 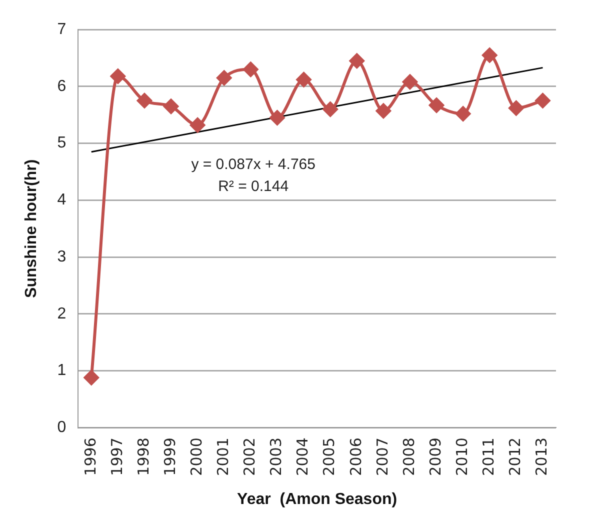 What do you see at coordinates (253, 186) in the screenshot?
I see `annotation: R² = 0.144` at bounding box center [253, 186].